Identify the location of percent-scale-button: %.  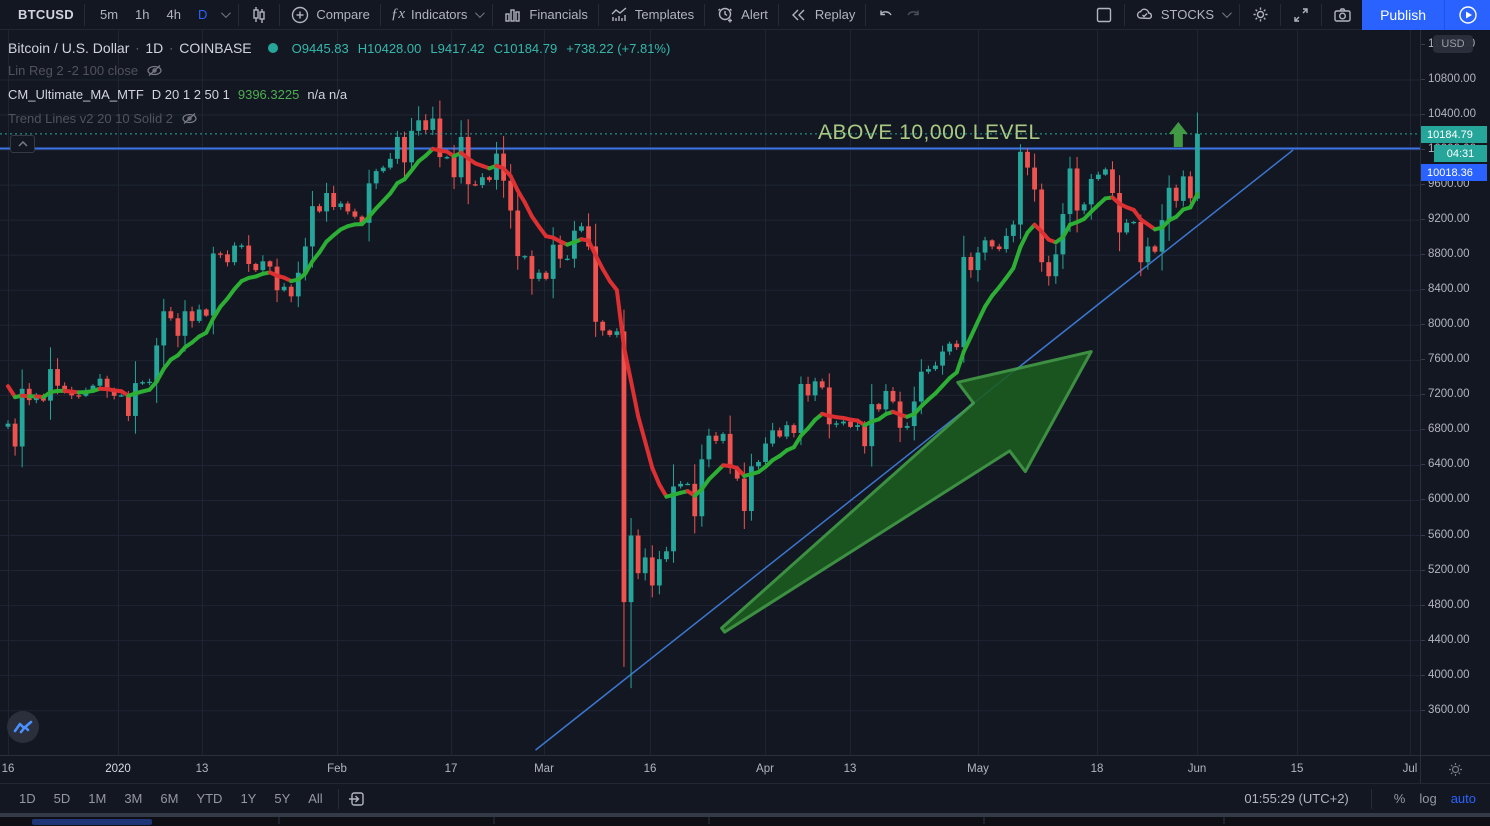
(1399, 798).